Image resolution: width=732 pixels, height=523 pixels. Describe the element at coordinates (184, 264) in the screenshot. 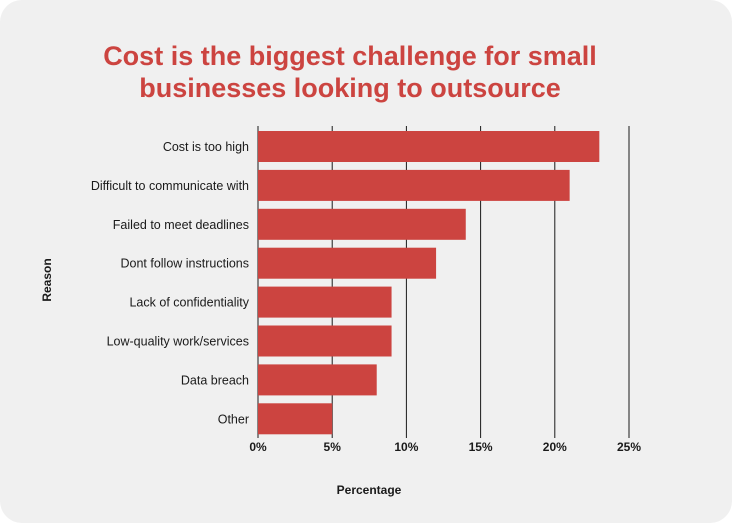

I see `category-label: Dont follow instructions` at that location.